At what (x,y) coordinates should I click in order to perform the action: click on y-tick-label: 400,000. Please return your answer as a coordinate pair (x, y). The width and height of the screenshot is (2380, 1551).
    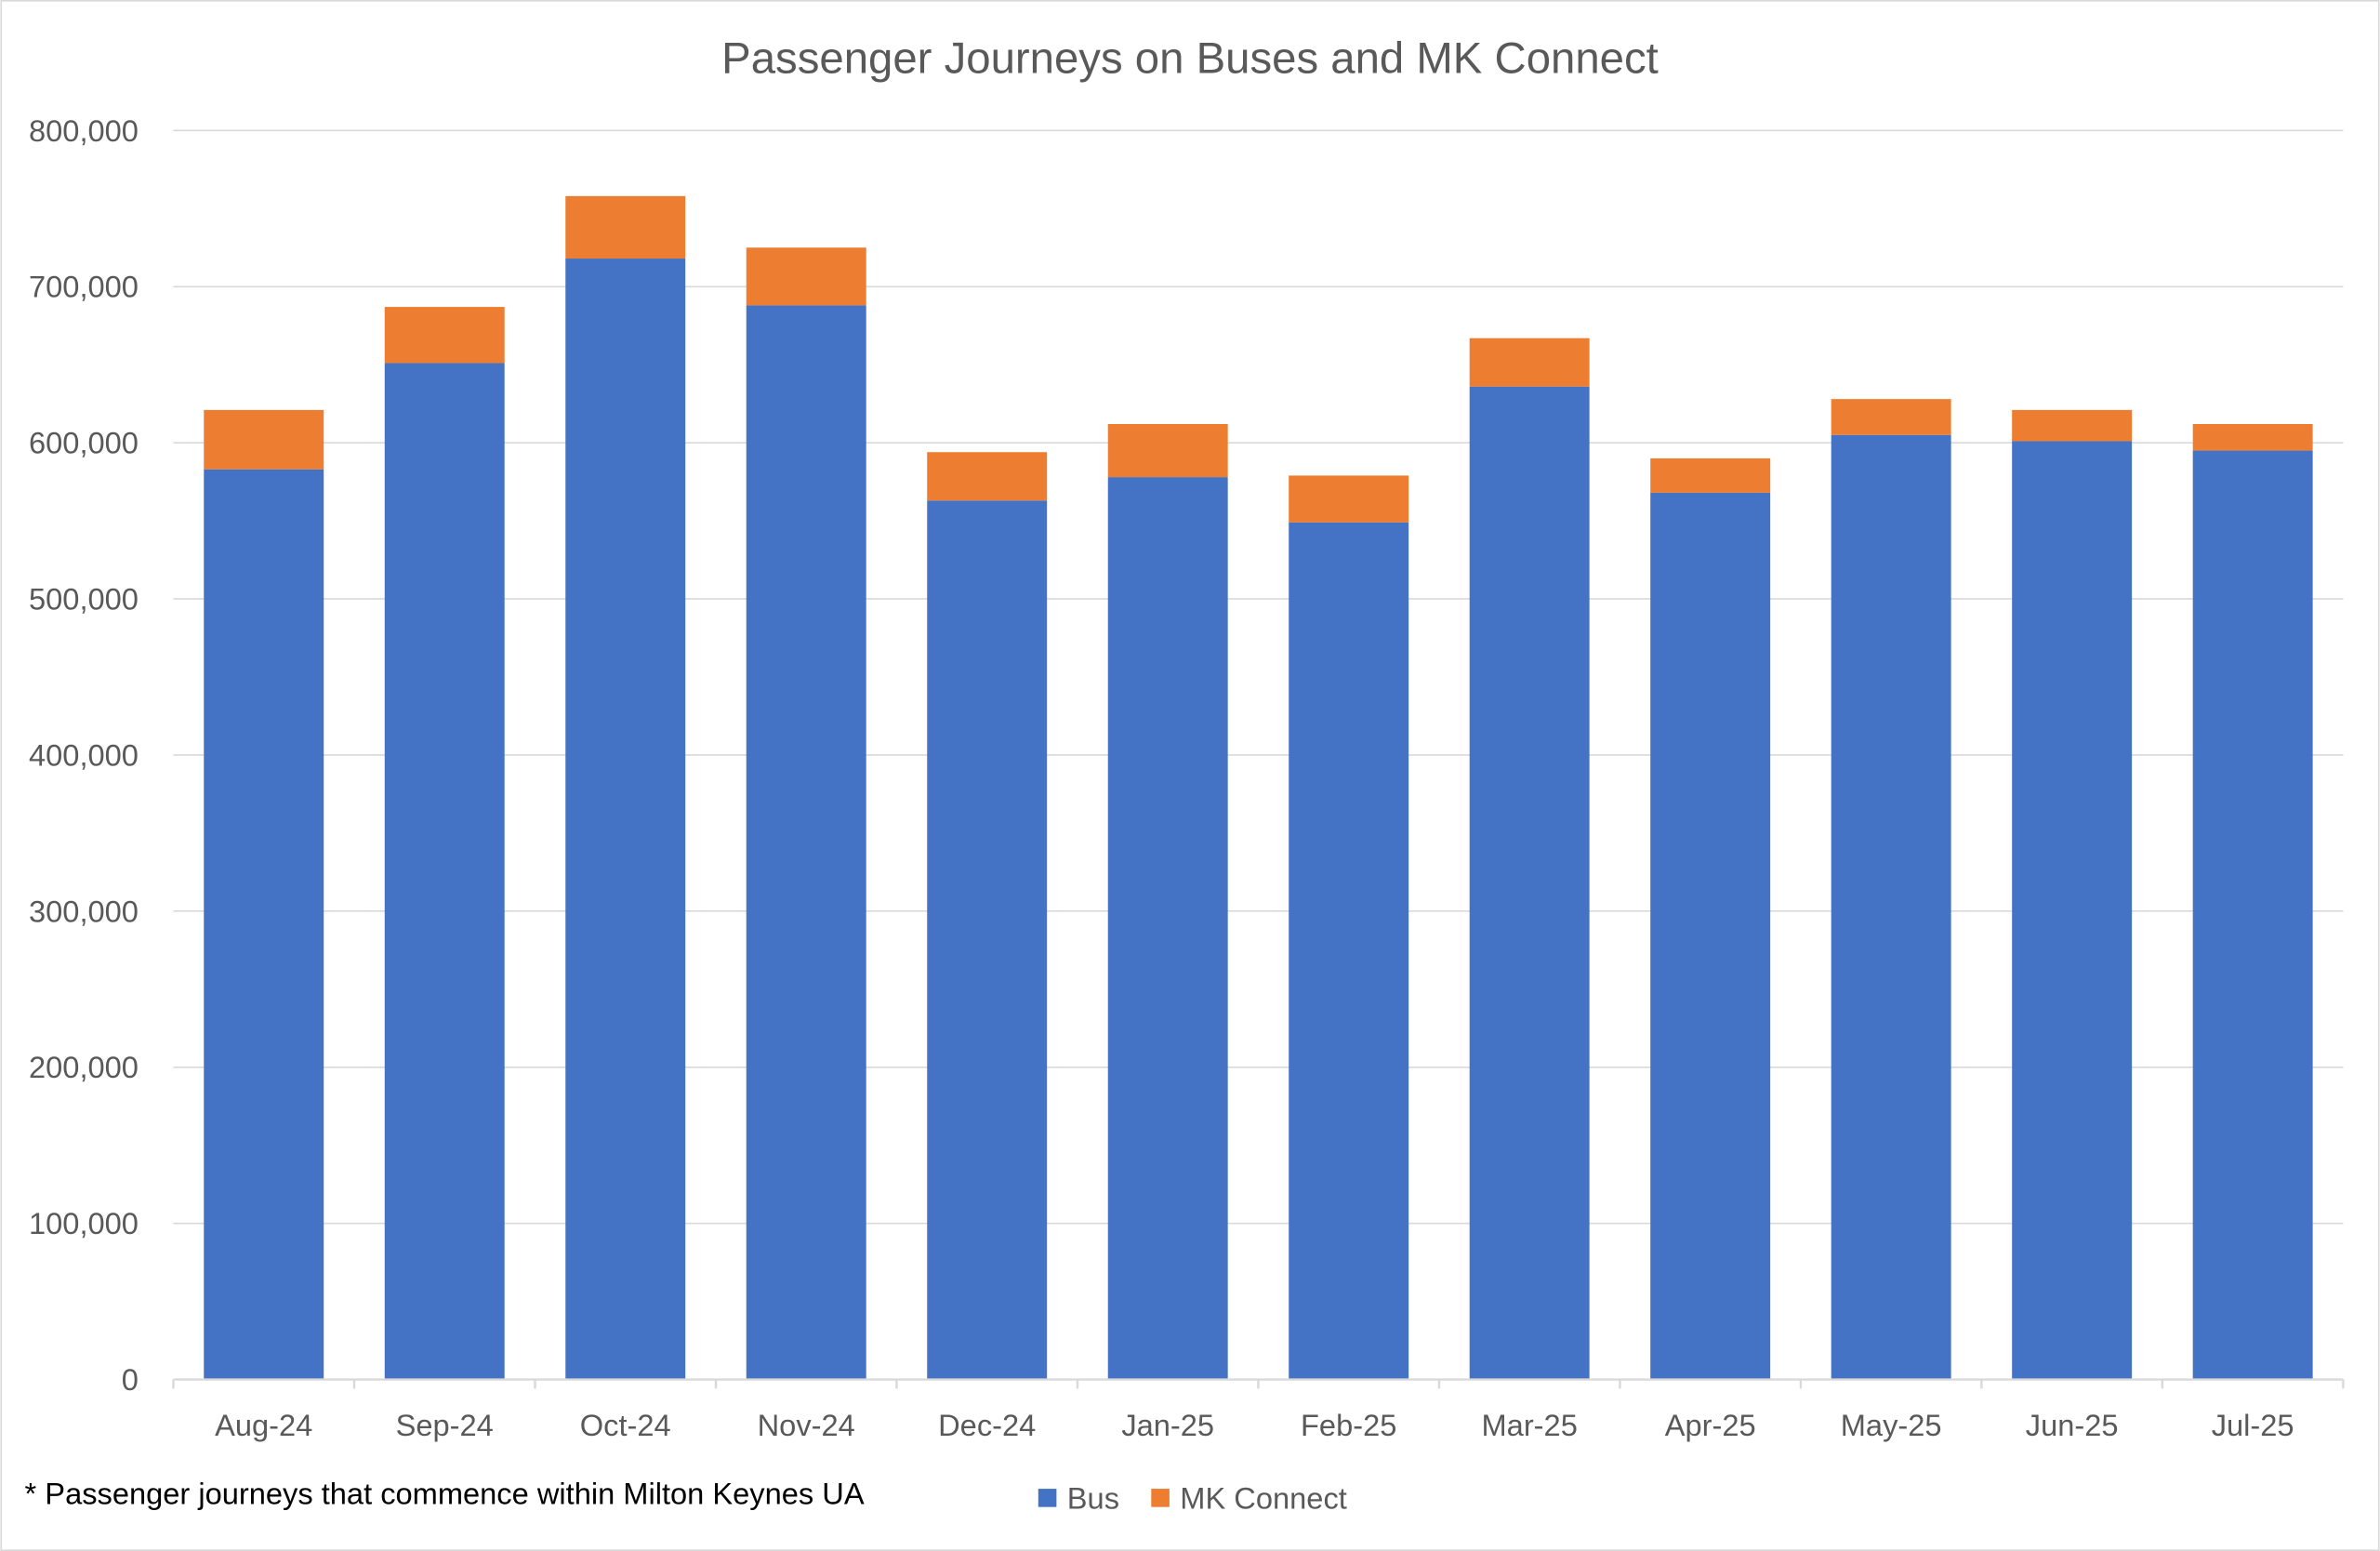
    Looking at the image, I should click on (84, 754).